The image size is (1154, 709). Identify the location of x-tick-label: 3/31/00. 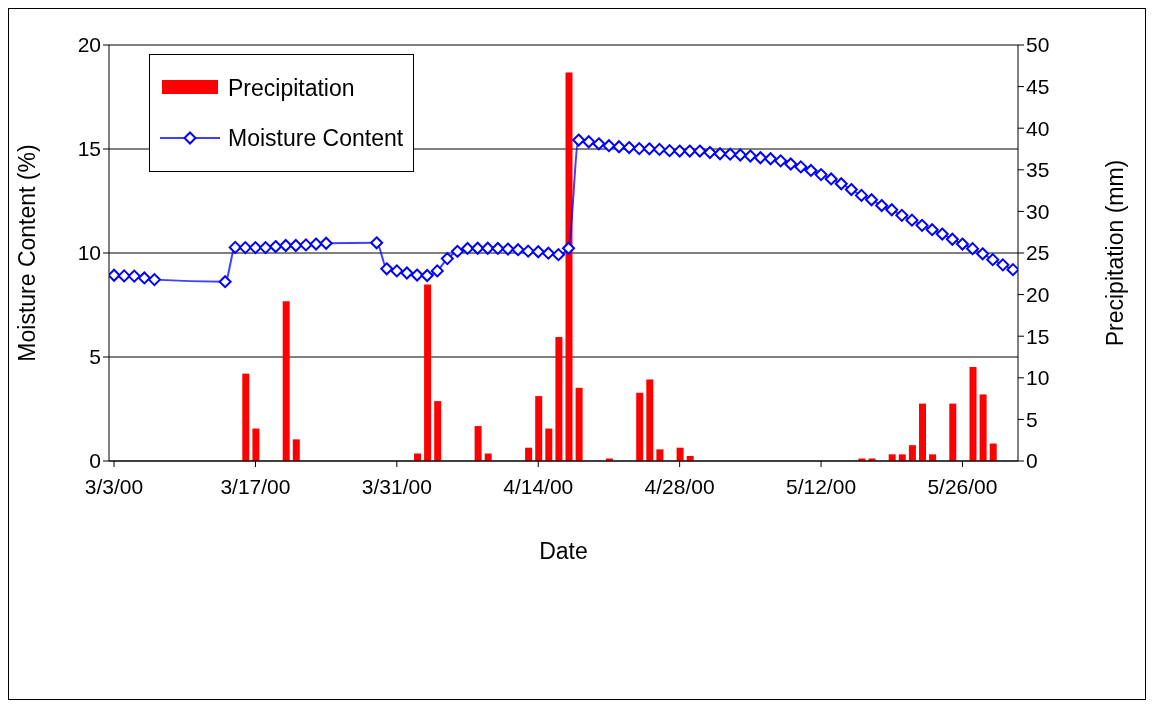
(396, 486).